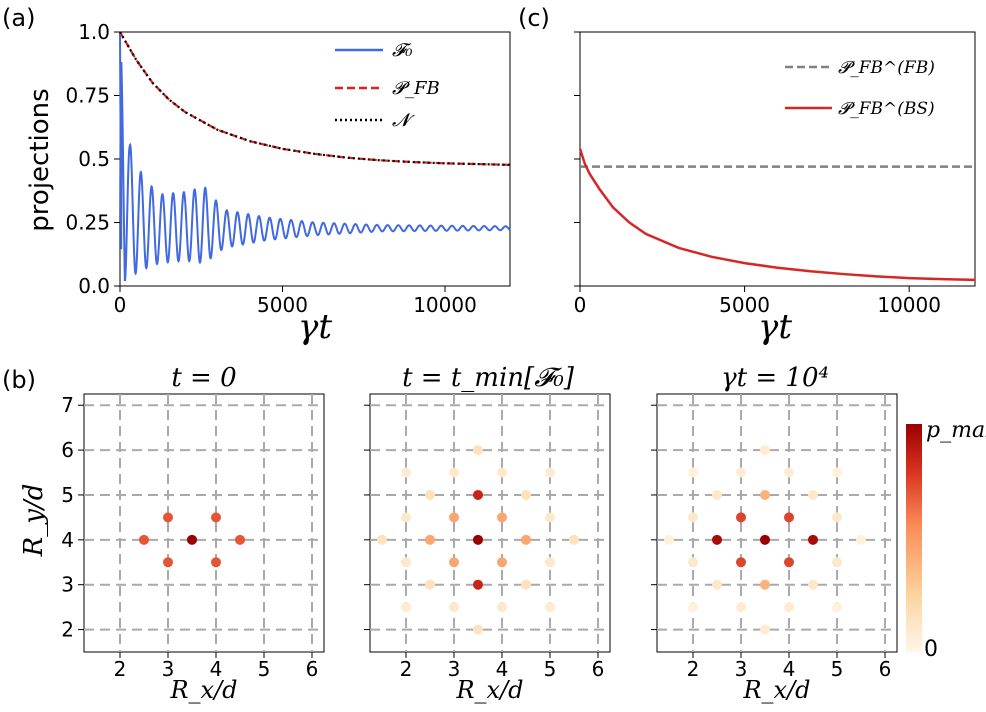  I want to click on subplot-tmin: 2 3 4 5 6 R_x/d, so click(487, 548).